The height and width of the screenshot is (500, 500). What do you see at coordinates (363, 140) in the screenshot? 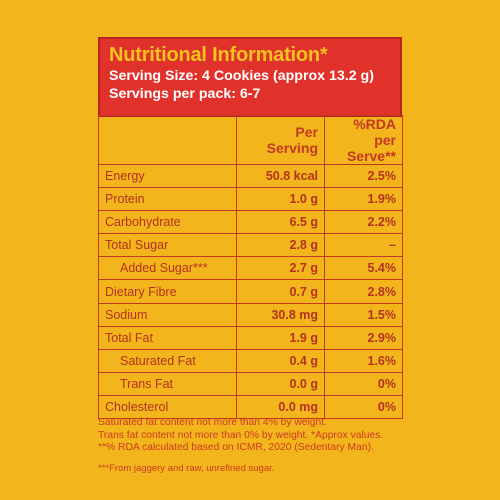
I see `rda-header: %RDA per Serve**` at bounding box center [363, 140].